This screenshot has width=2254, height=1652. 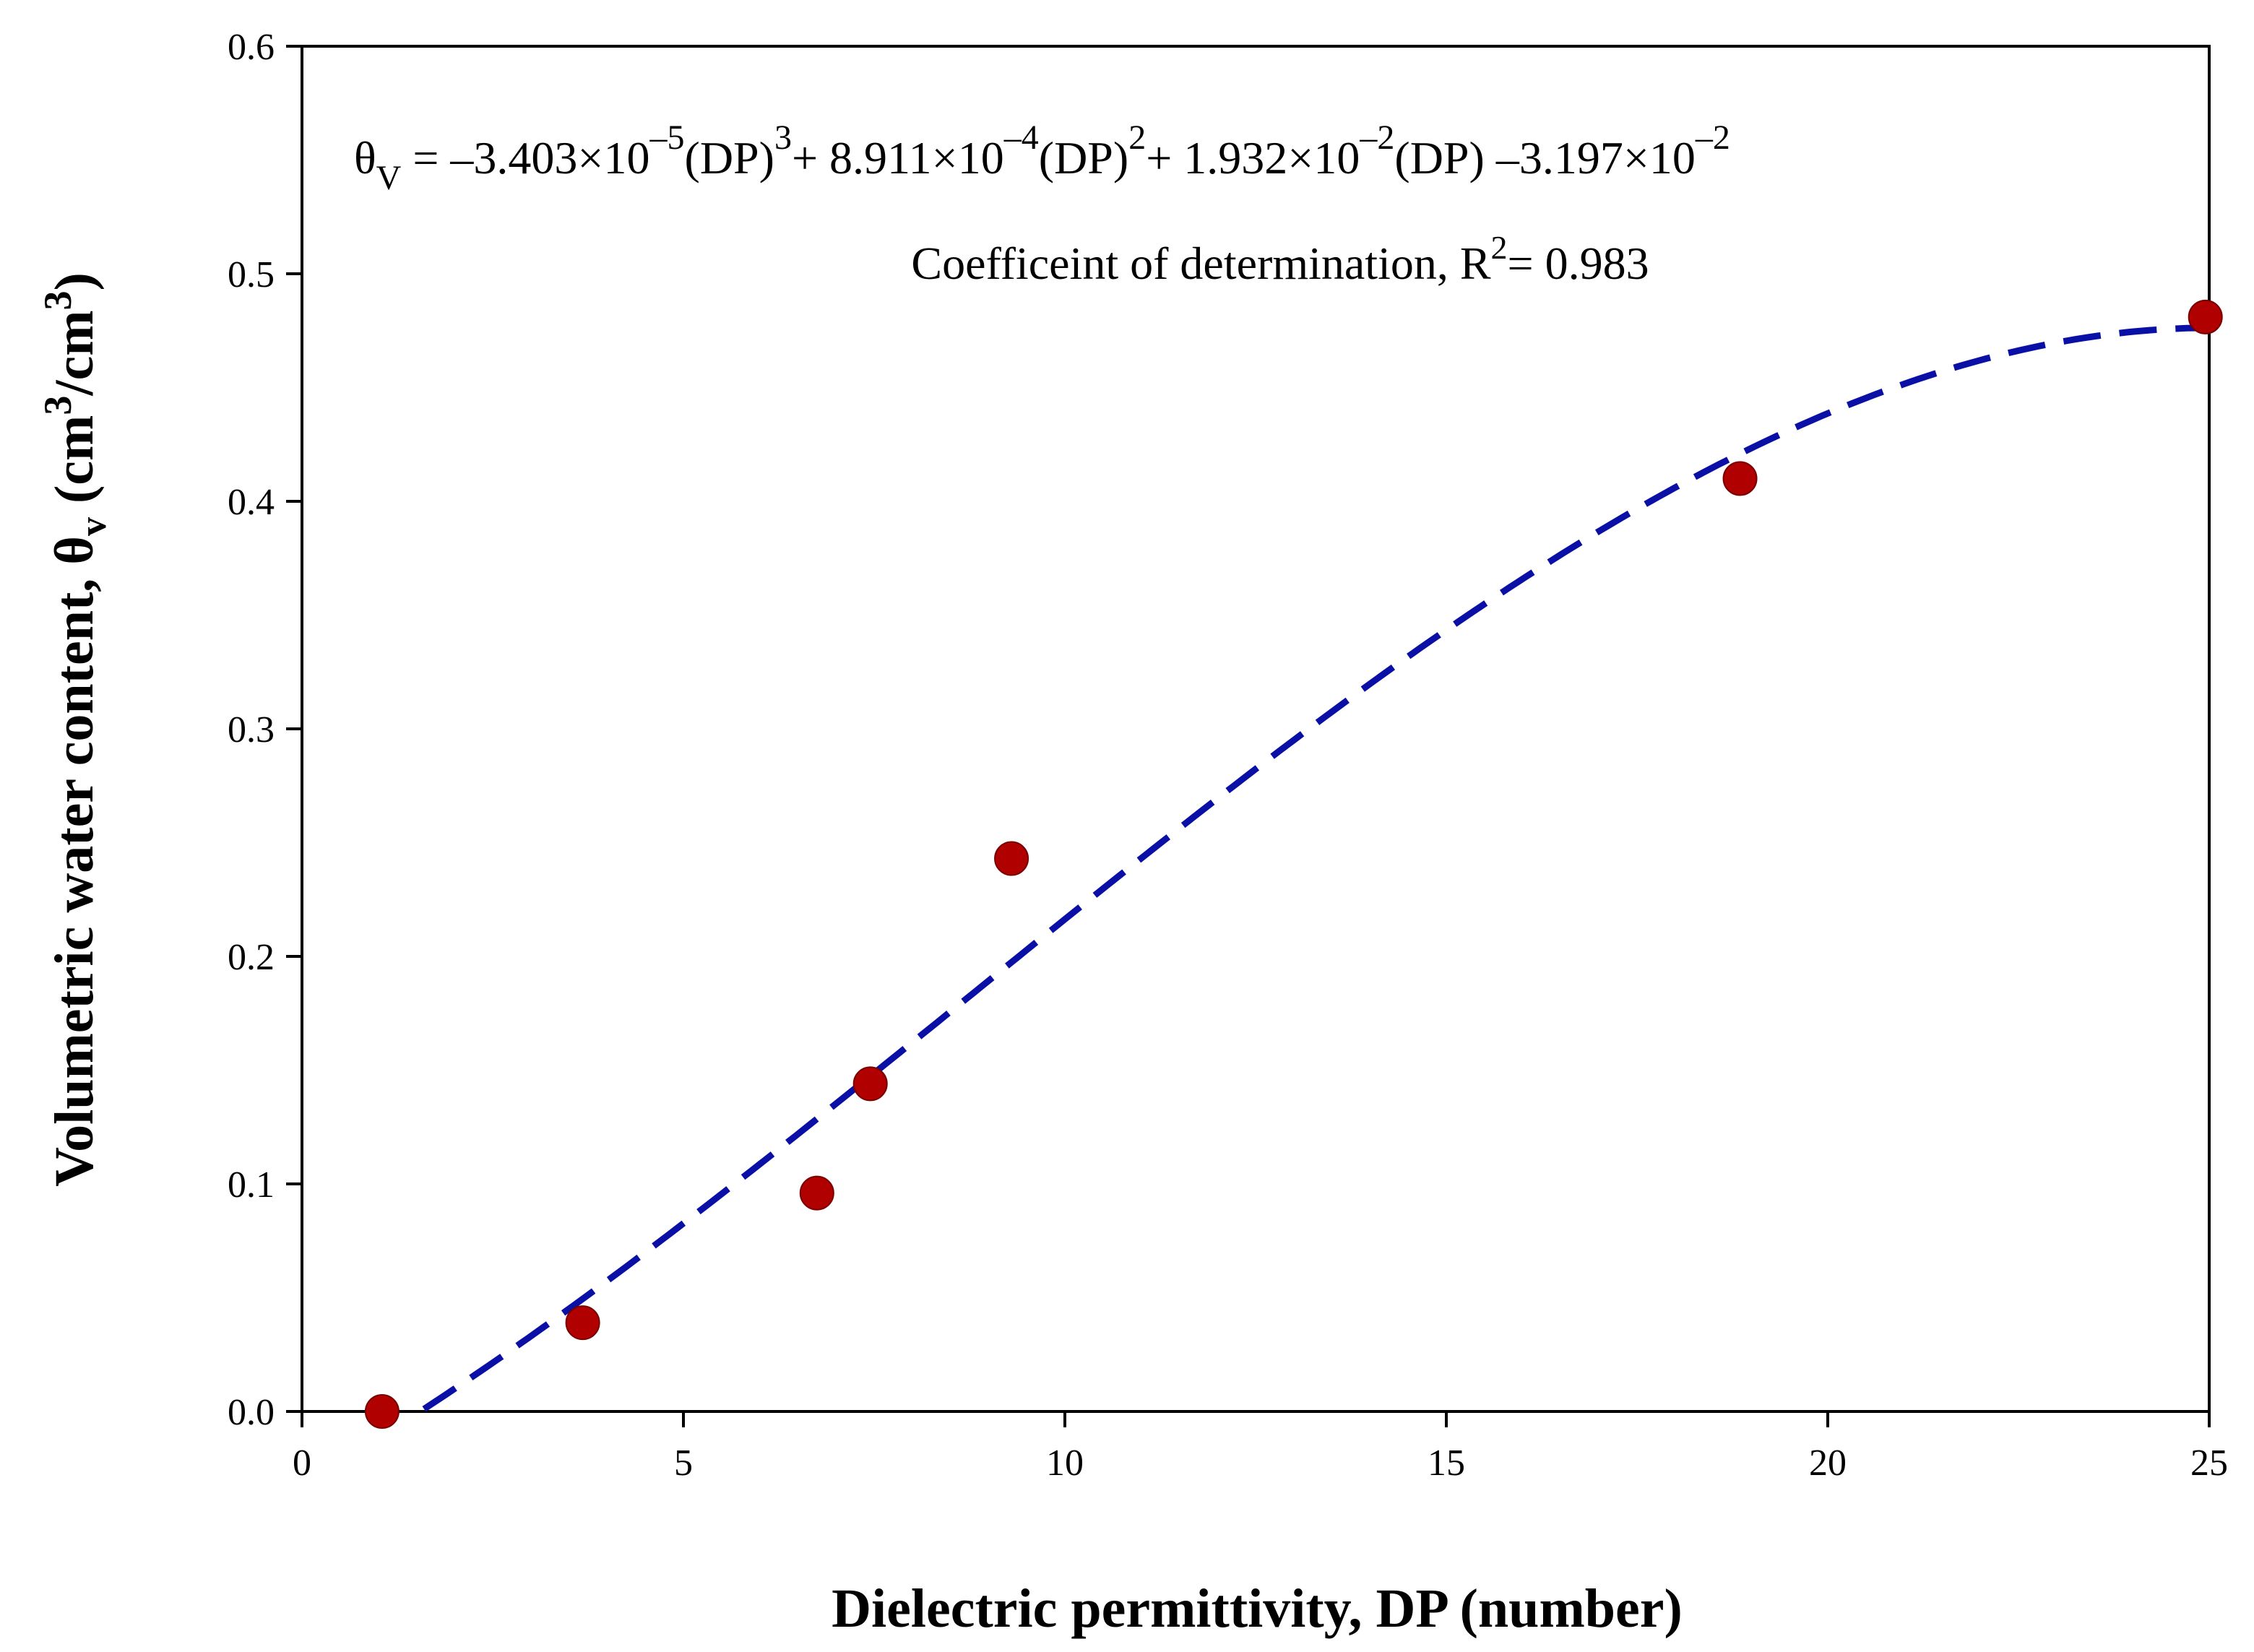 What do you see at coordinates (389, 178) in the screenshot?
I see `equation-theta-sub: V` at bounding box center [389, 178].